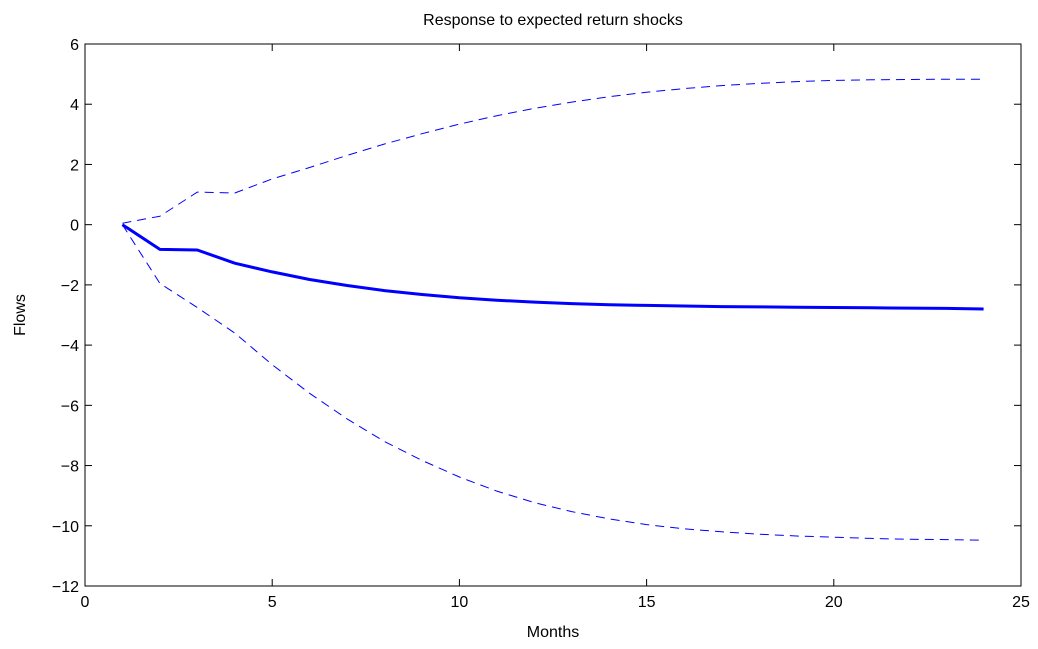  I want to click on x-tick-label: 10, so click(460, 602).